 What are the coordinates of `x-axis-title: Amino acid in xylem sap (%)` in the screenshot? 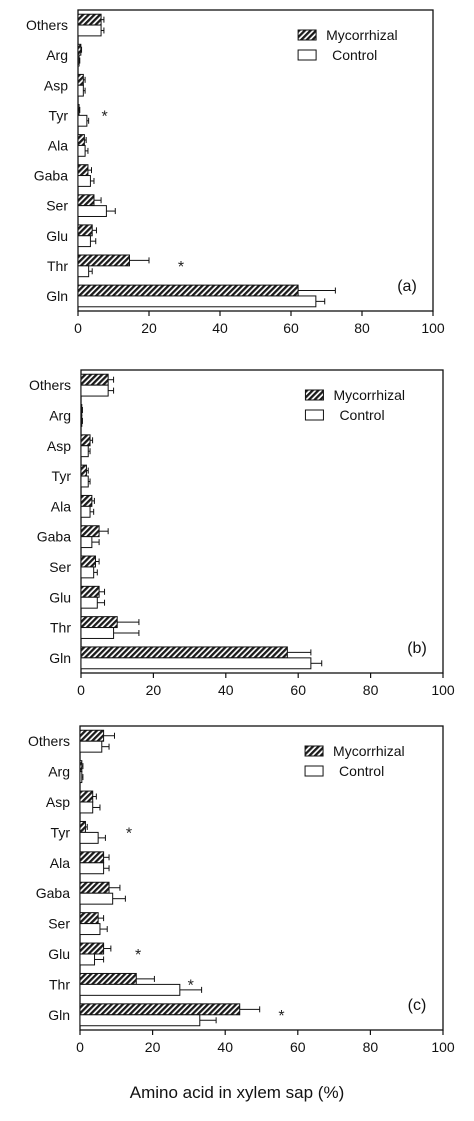 It's located at (237, 1092).